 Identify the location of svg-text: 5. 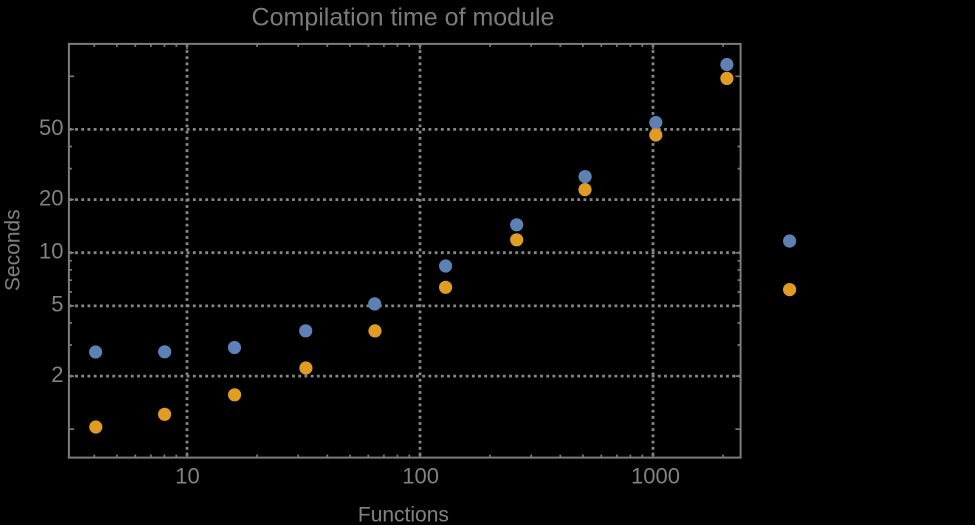
(57, 304).